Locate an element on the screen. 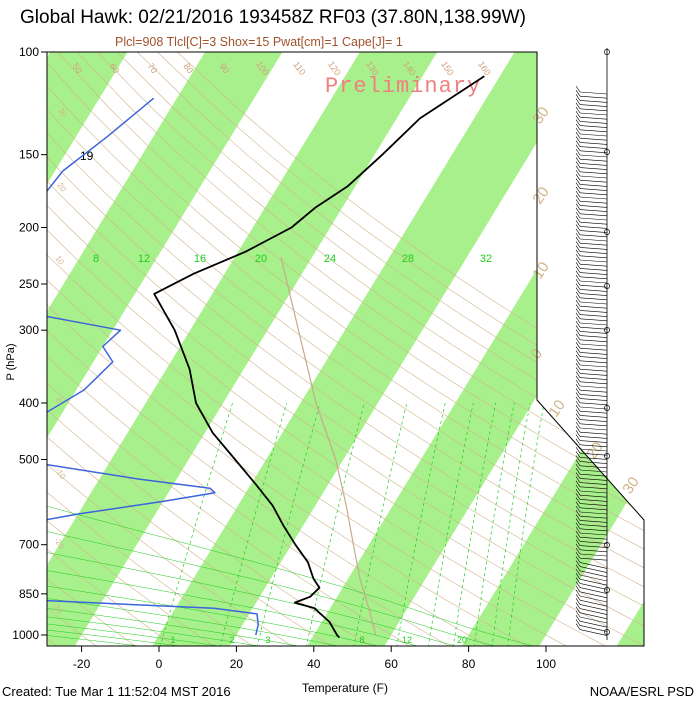 The width and height of the screenshot is (700, 705). parcel-line is located at coordinates (328, 446).